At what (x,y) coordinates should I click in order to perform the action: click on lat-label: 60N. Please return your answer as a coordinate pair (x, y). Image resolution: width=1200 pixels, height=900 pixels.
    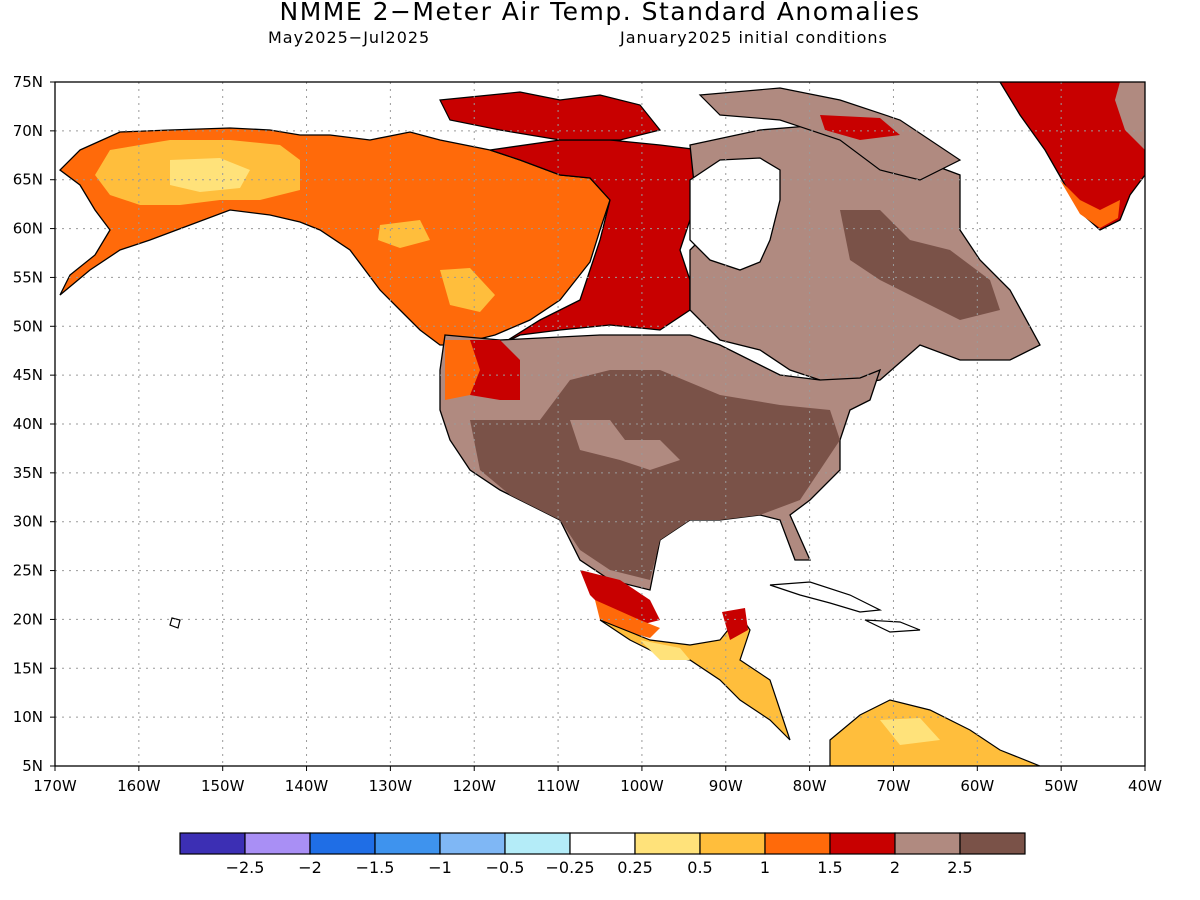
    Looking at the image, I should click on (28, 229).